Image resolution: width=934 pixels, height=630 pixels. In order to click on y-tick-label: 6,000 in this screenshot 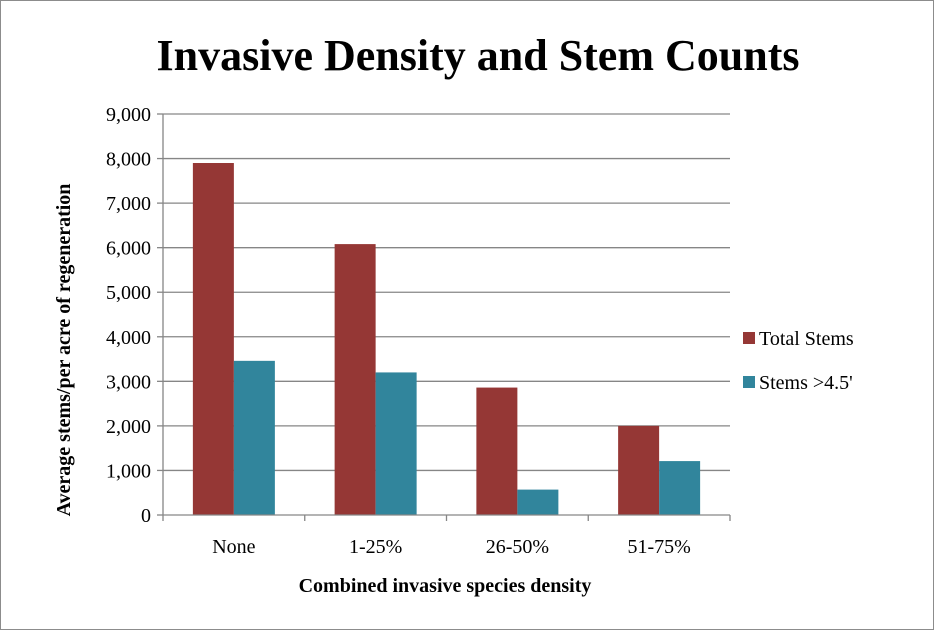, I will do `click(128, 249)`.